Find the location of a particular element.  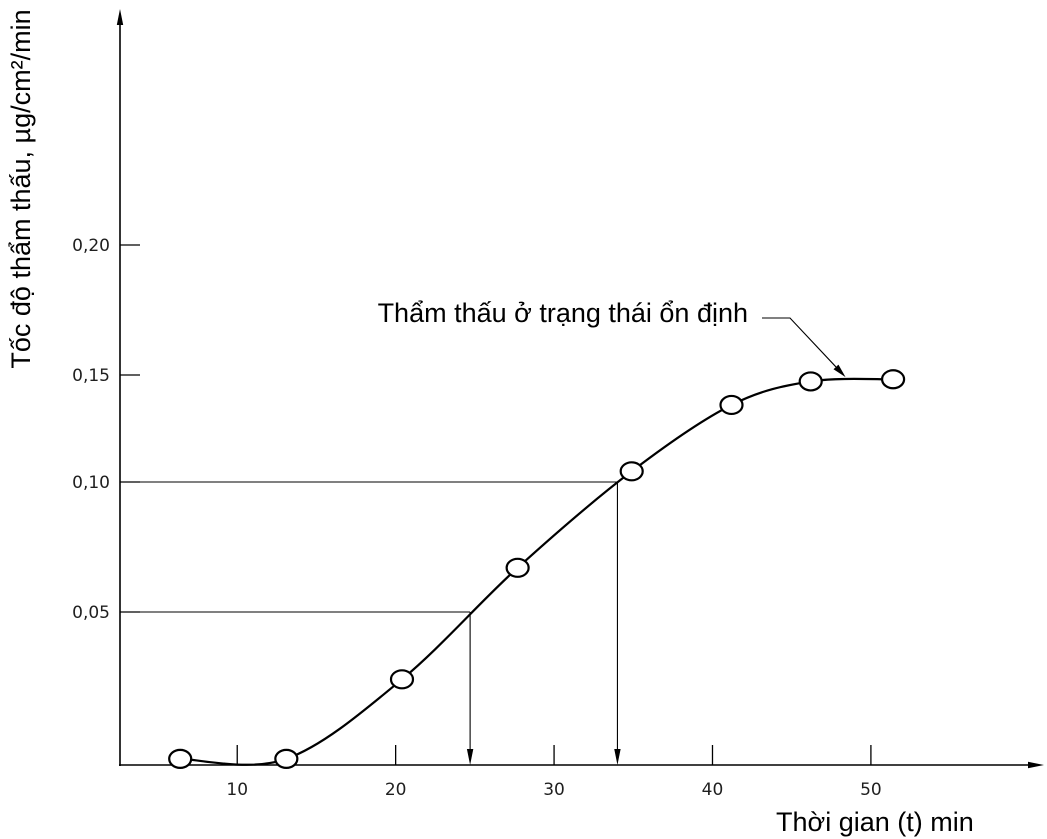

y-tick-label: 0,15 is located at coordinates (91, 376).